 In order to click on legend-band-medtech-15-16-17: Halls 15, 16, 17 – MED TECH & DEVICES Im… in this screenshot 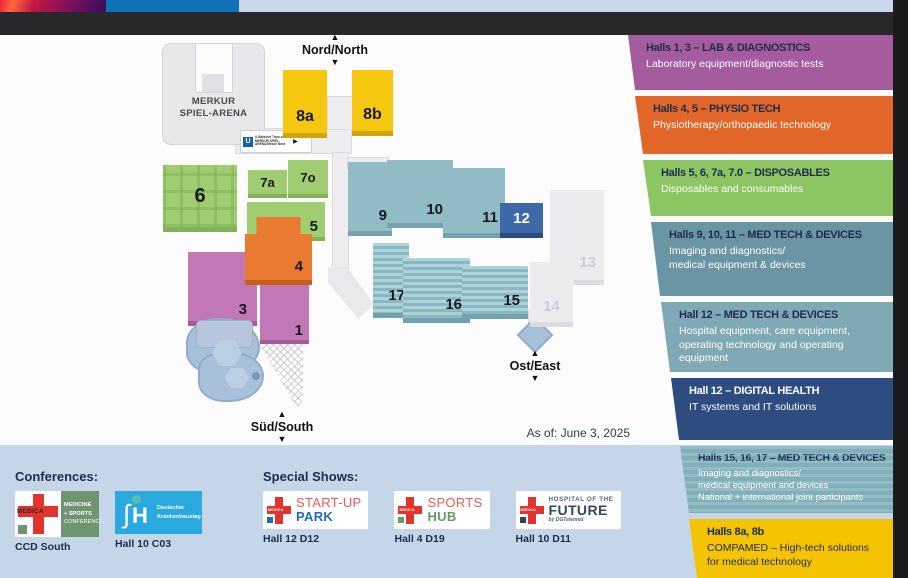, I will do `click(786, 479)`.